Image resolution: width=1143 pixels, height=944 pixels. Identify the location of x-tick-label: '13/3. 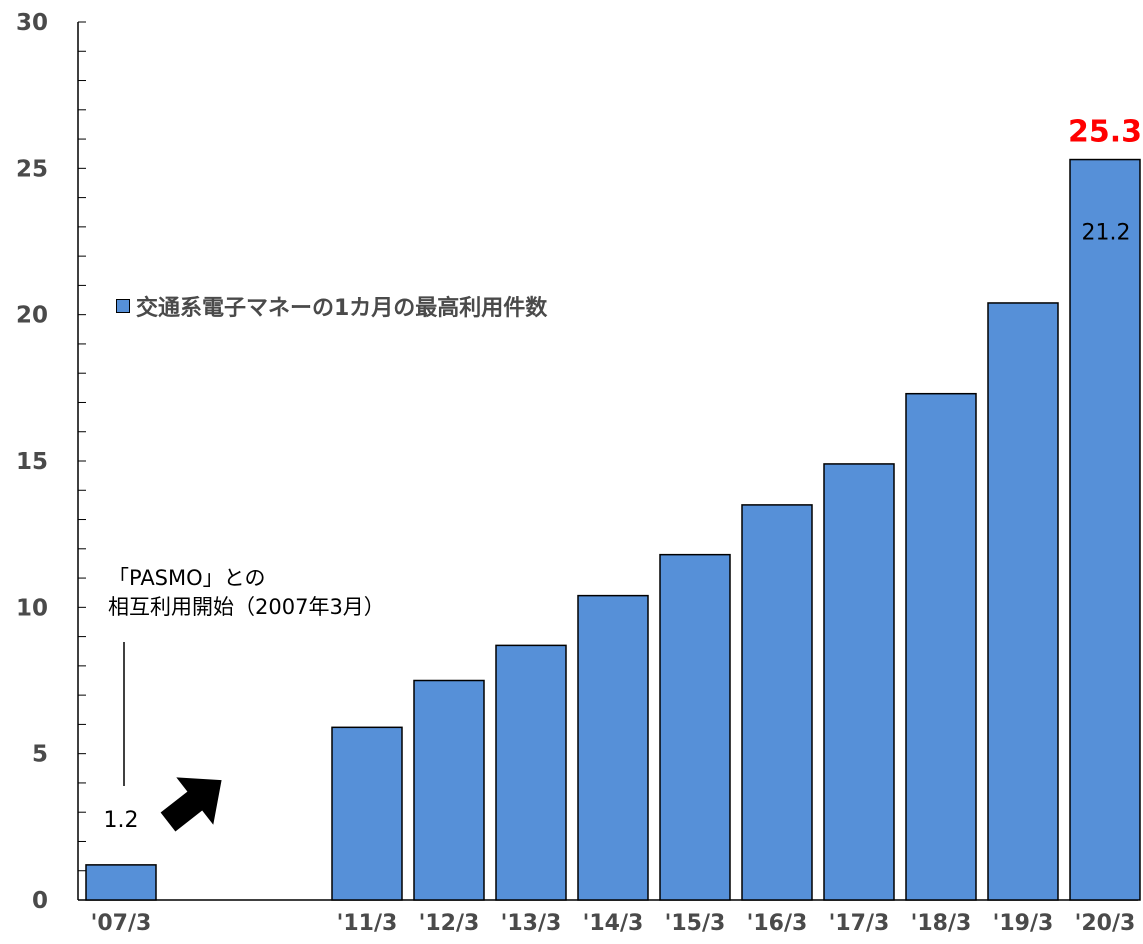
(531, 923).